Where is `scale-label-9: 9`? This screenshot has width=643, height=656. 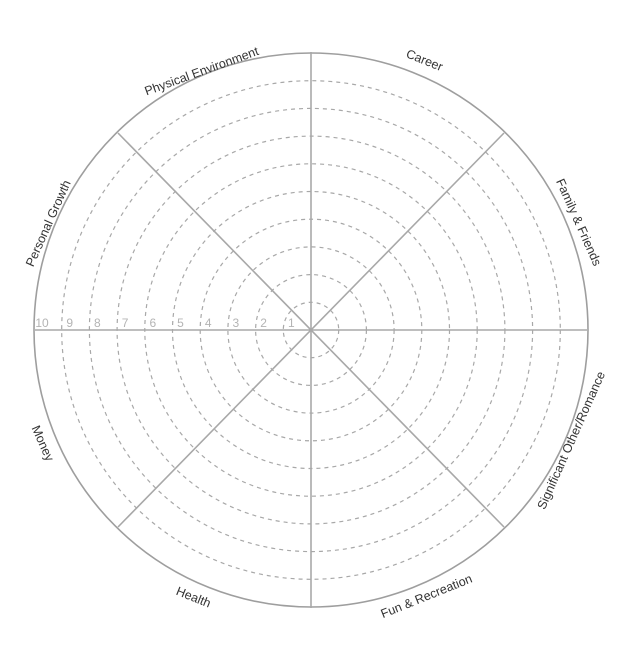
scale-label-9: 9 is located at coordinates (69, 323).